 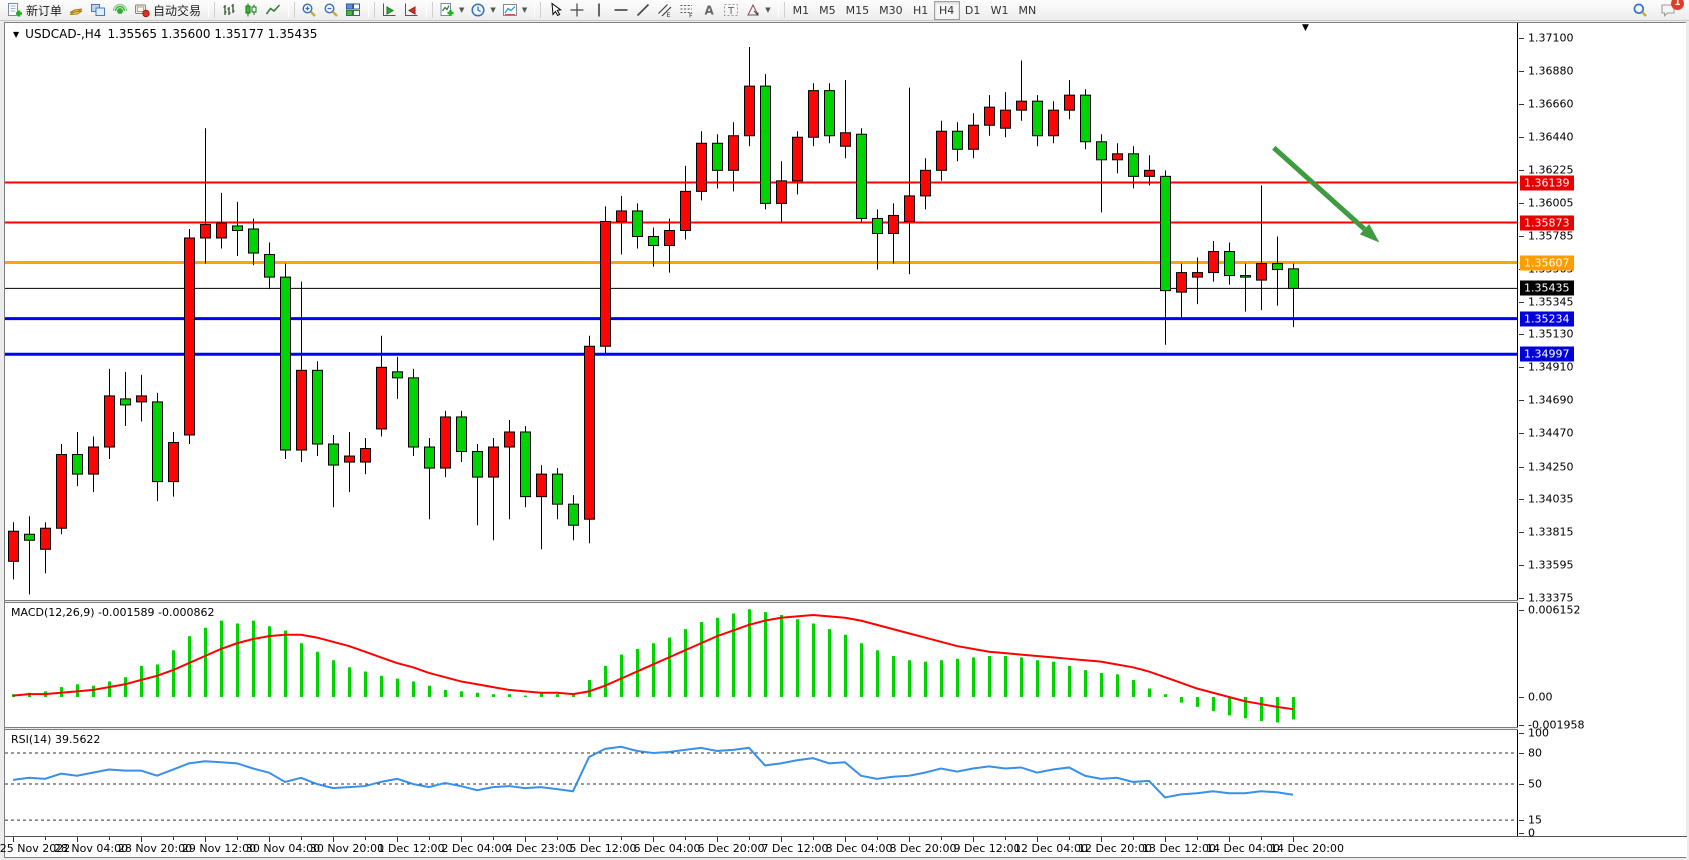 I want to click on notification-count-badge: 1, so click(x=1677, y=5).